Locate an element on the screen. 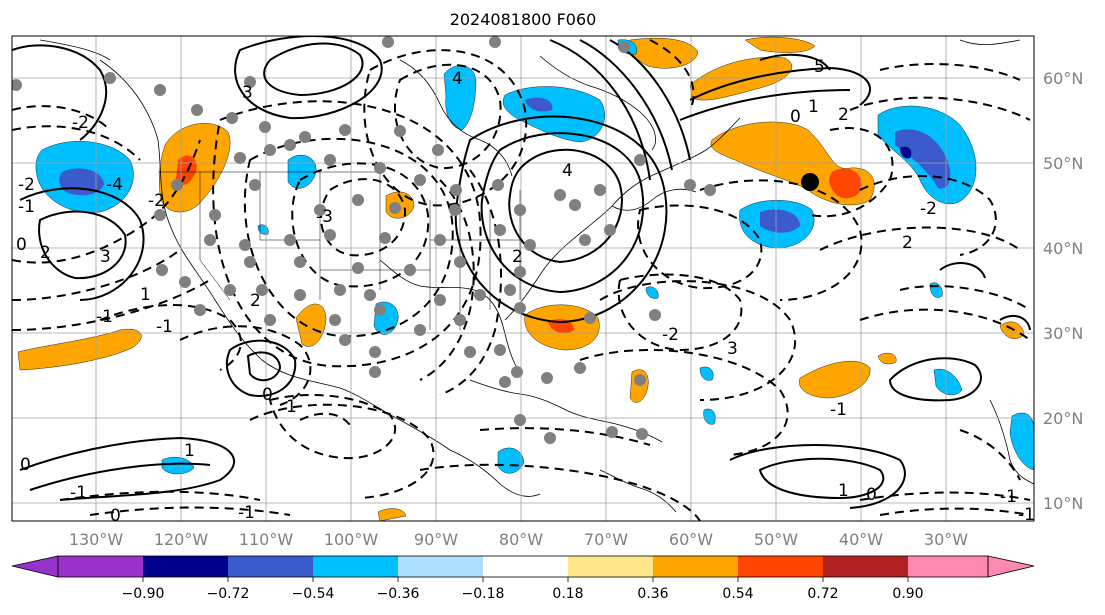 This screenshot has height=615, width=1105. colorbar-tick-label: −0.72 is located at coordinates (228, 594).